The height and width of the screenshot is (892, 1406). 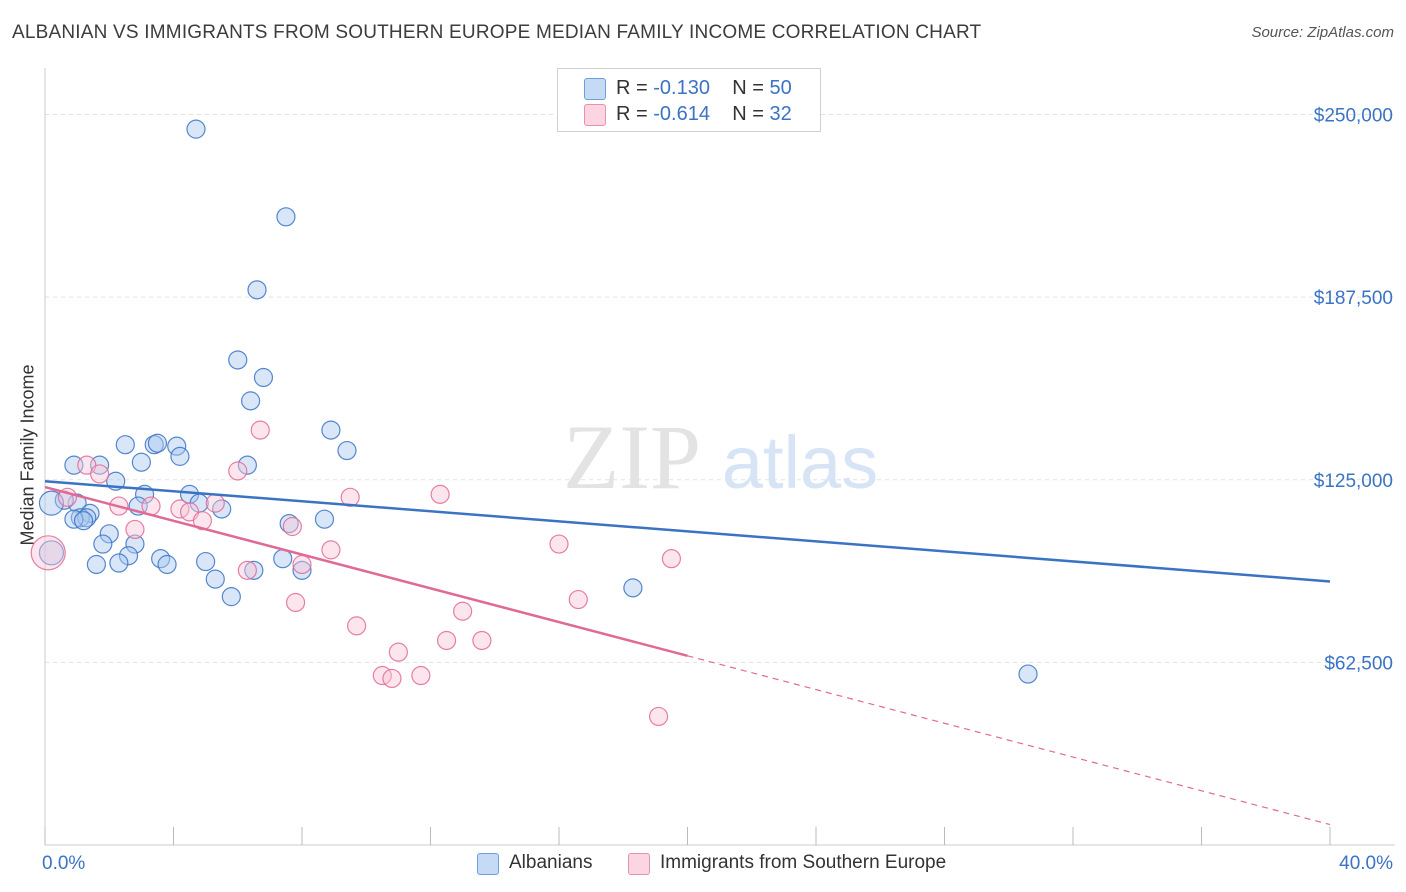 I want to click on immigrants-trend-line, so click(x=366, y=571).